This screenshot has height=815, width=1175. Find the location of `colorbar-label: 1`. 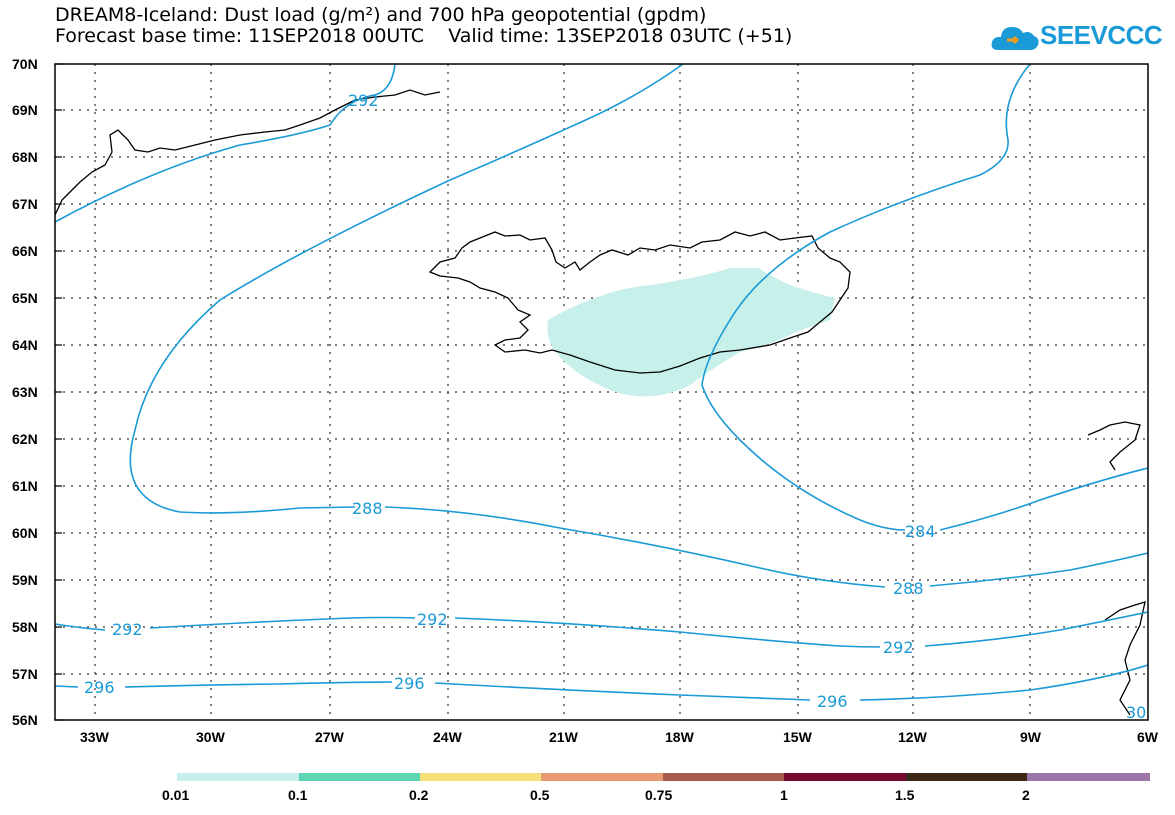

colorbar-label: 1 is located at coordinates (784, 795).